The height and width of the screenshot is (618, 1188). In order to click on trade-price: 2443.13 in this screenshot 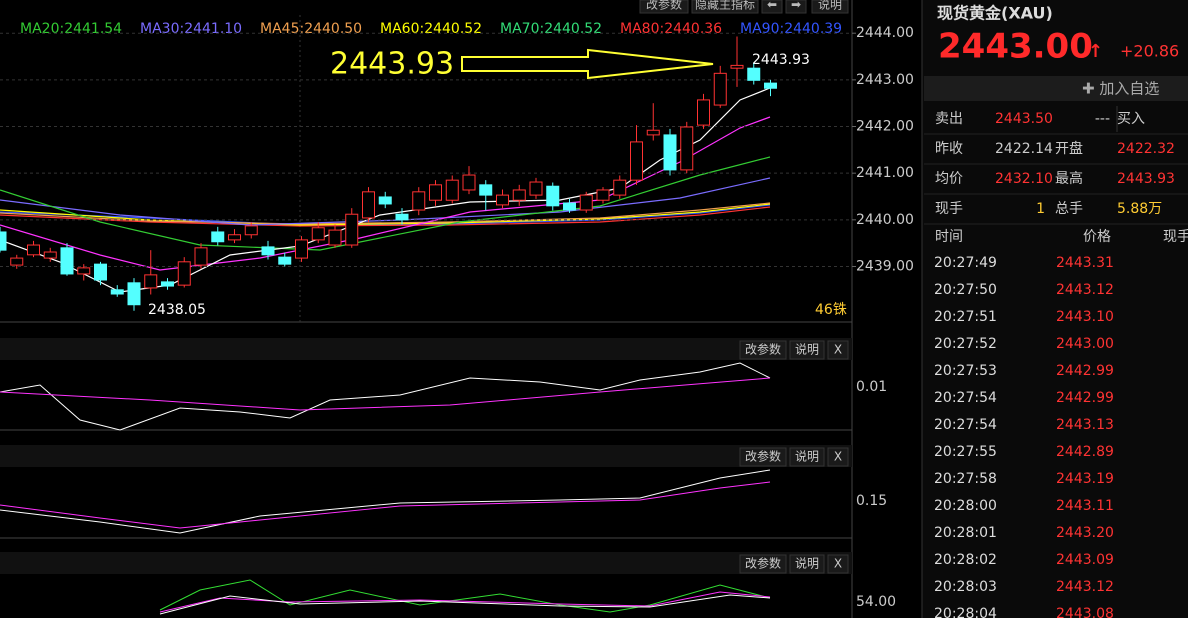, I will do `click(1085, 425)`.